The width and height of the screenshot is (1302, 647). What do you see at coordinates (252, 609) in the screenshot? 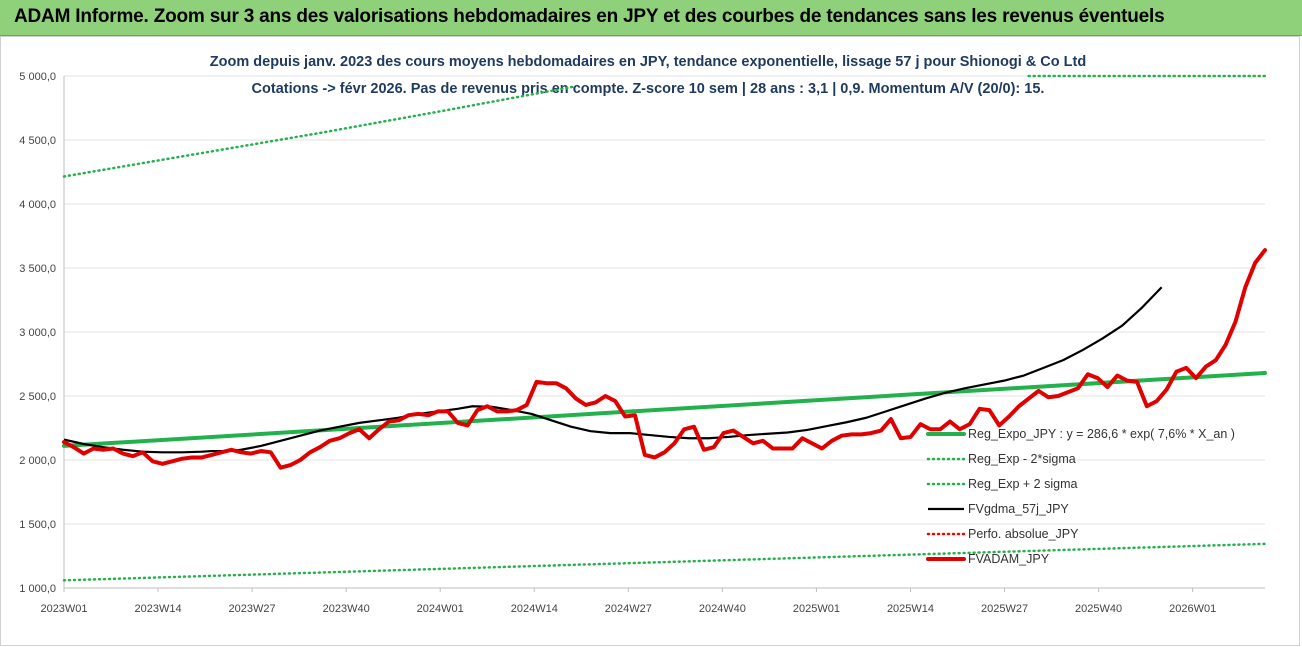
I see `x-tick-label: 2023W27` at bounding box center [252, 609].